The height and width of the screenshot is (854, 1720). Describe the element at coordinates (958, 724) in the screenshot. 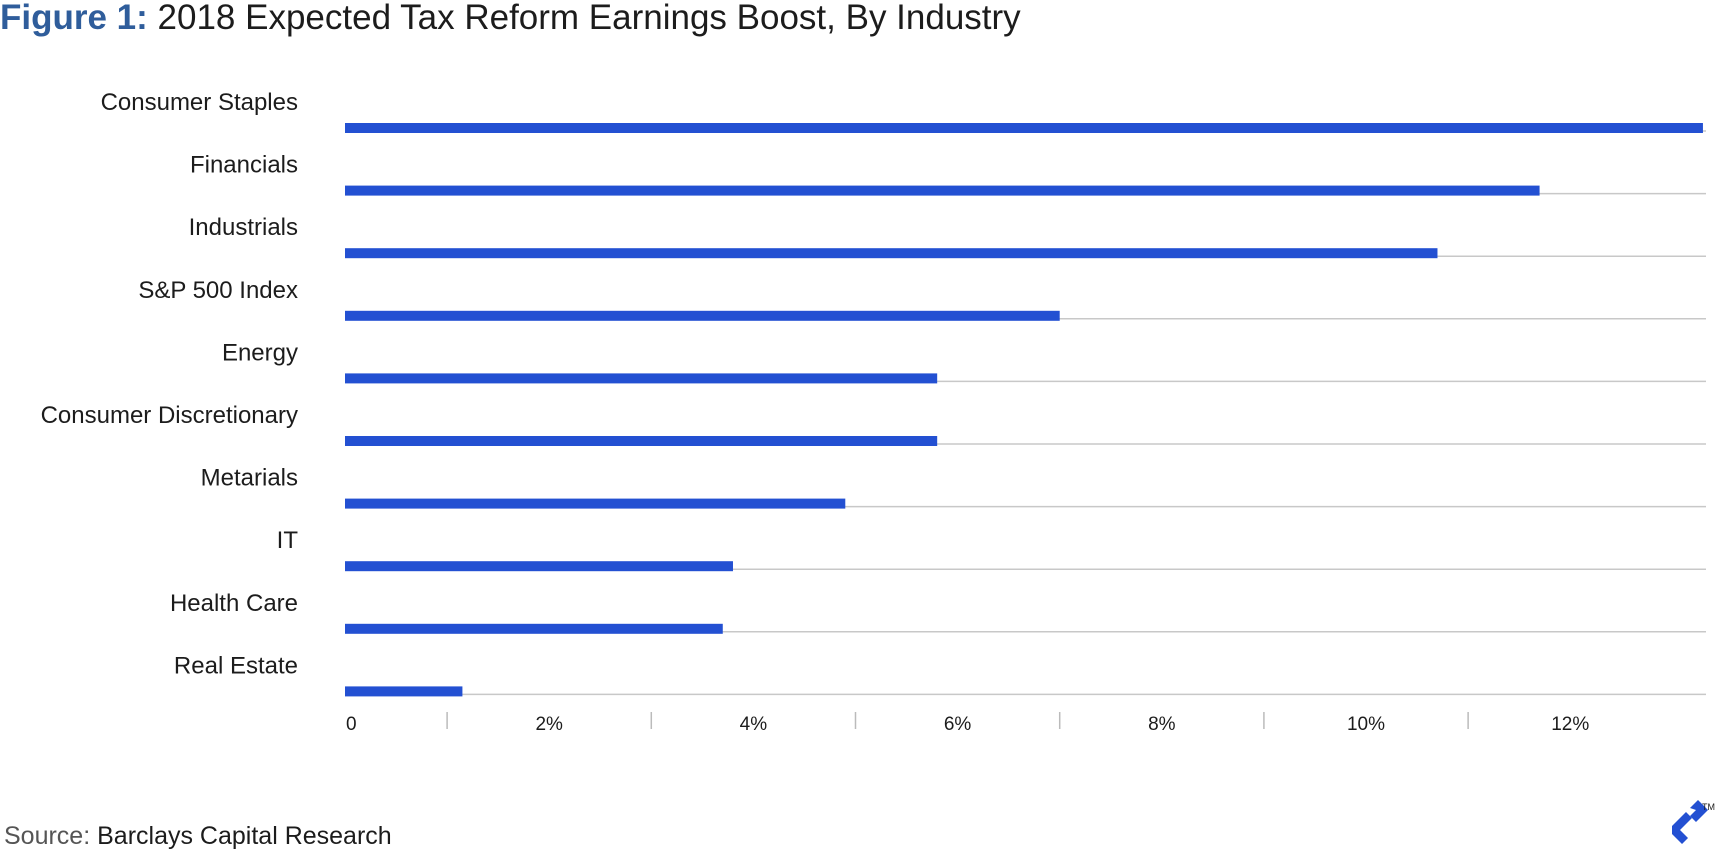

I see `x-tick-label: 6%` at that location.